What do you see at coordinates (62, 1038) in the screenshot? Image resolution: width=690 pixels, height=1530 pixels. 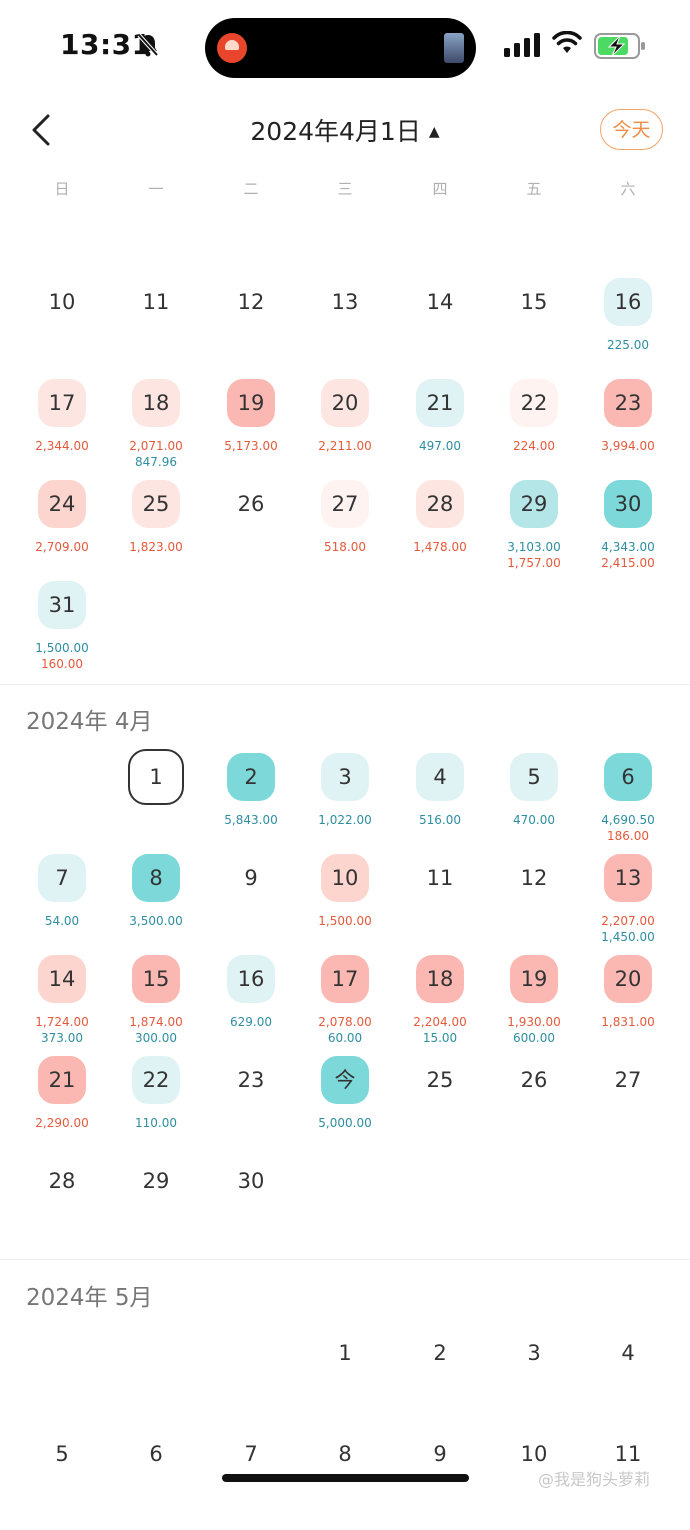 I see `income-amount: 373.00` at bounding box center [62, 1038].